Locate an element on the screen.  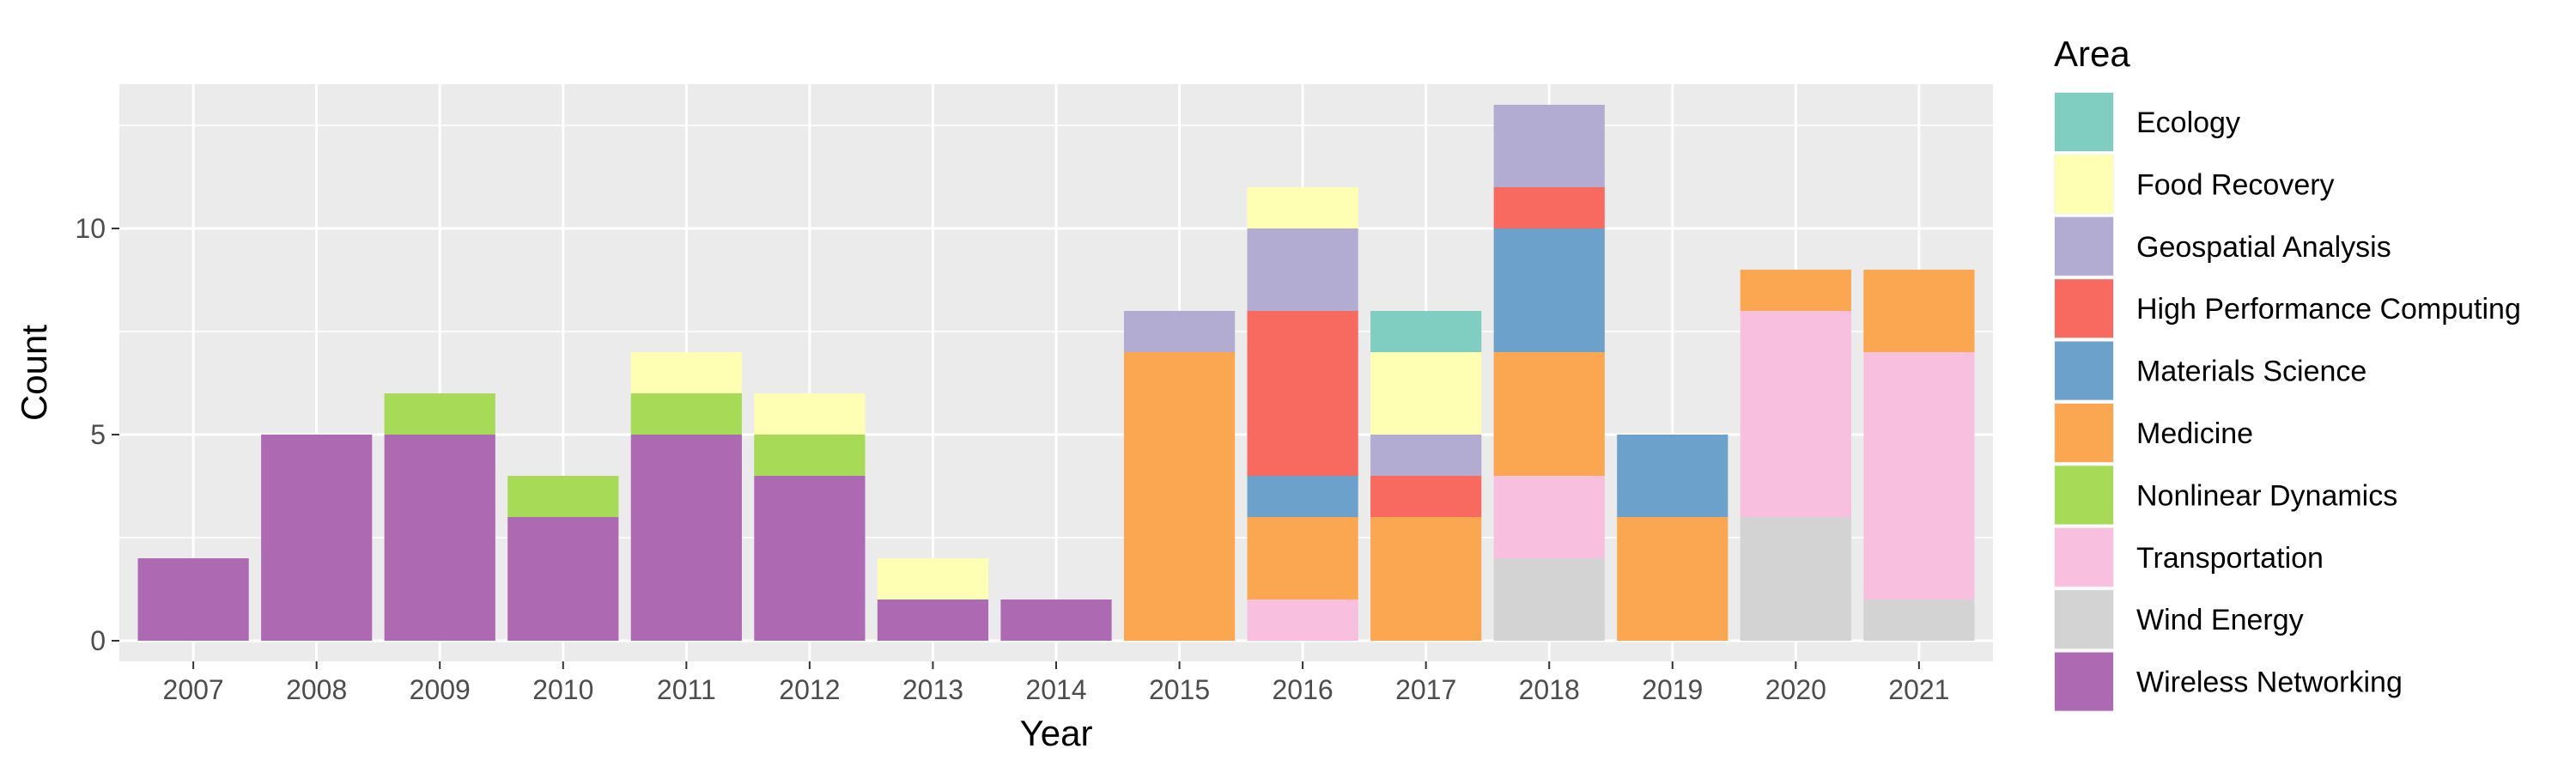
y-axis: 0 5 10 is located at coordinates (97, 434).